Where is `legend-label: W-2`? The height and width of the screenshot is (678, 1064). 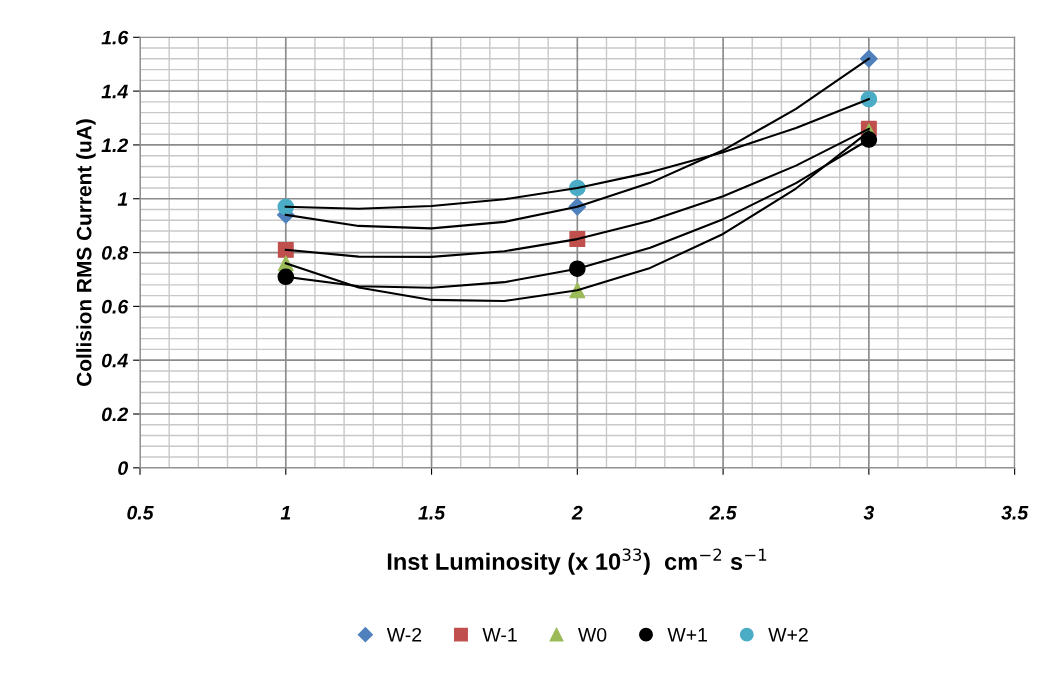 legend-label: W-2 is located at coordinates (404, 634).